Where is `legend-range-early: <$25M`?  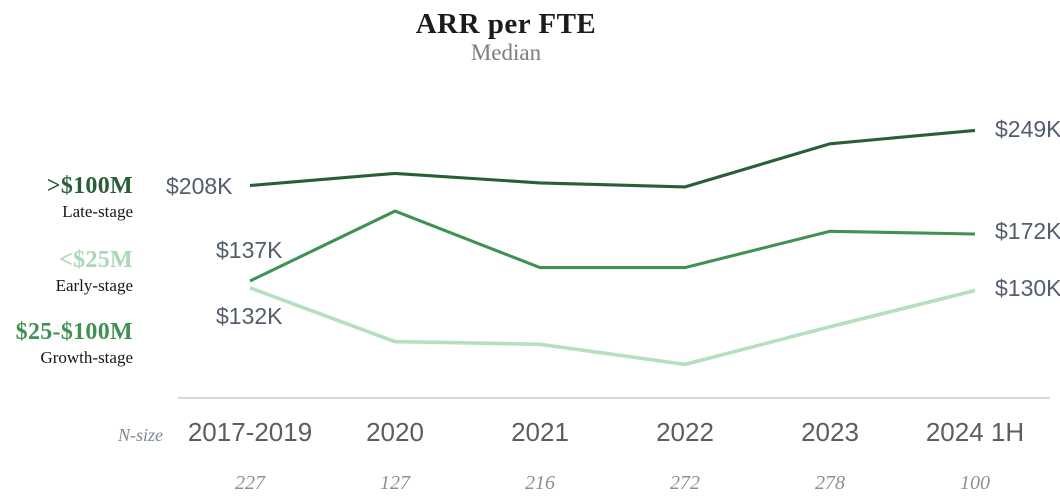 legend-range-early: <$25M is located at coordinates (96, 260).